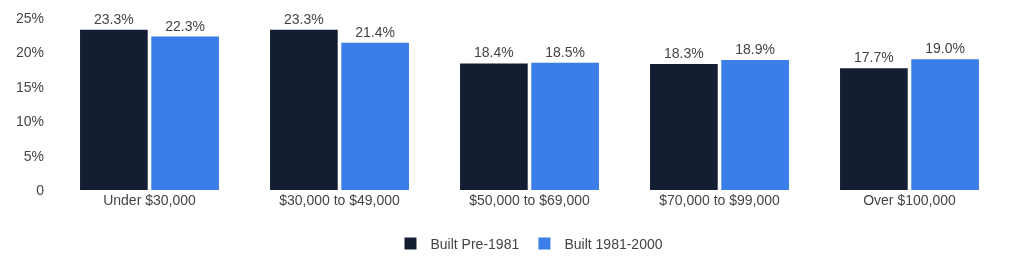 Image resolution: width=1024 pixels, height=270 pixels. Describe the element at coordinates (29, 52) in the screenshot. I see `y-tick-label: 20%` at that location.